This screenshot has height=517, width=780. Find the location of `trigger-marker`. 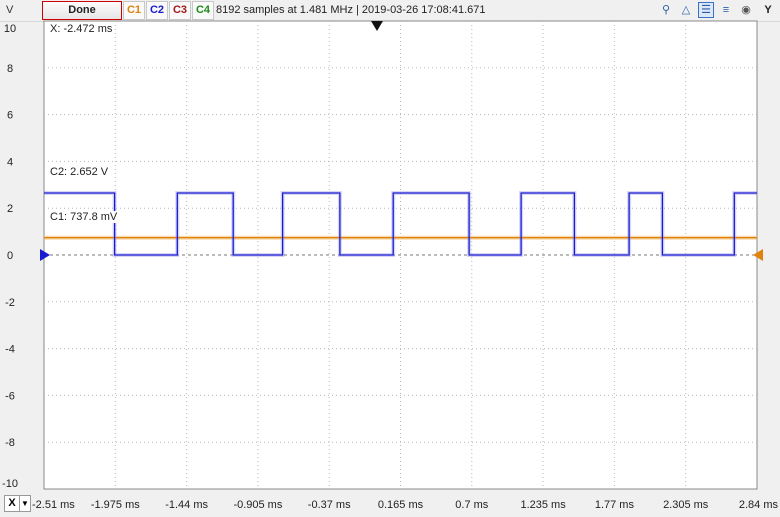

trigger-marker is located at coordinates (377, 26).